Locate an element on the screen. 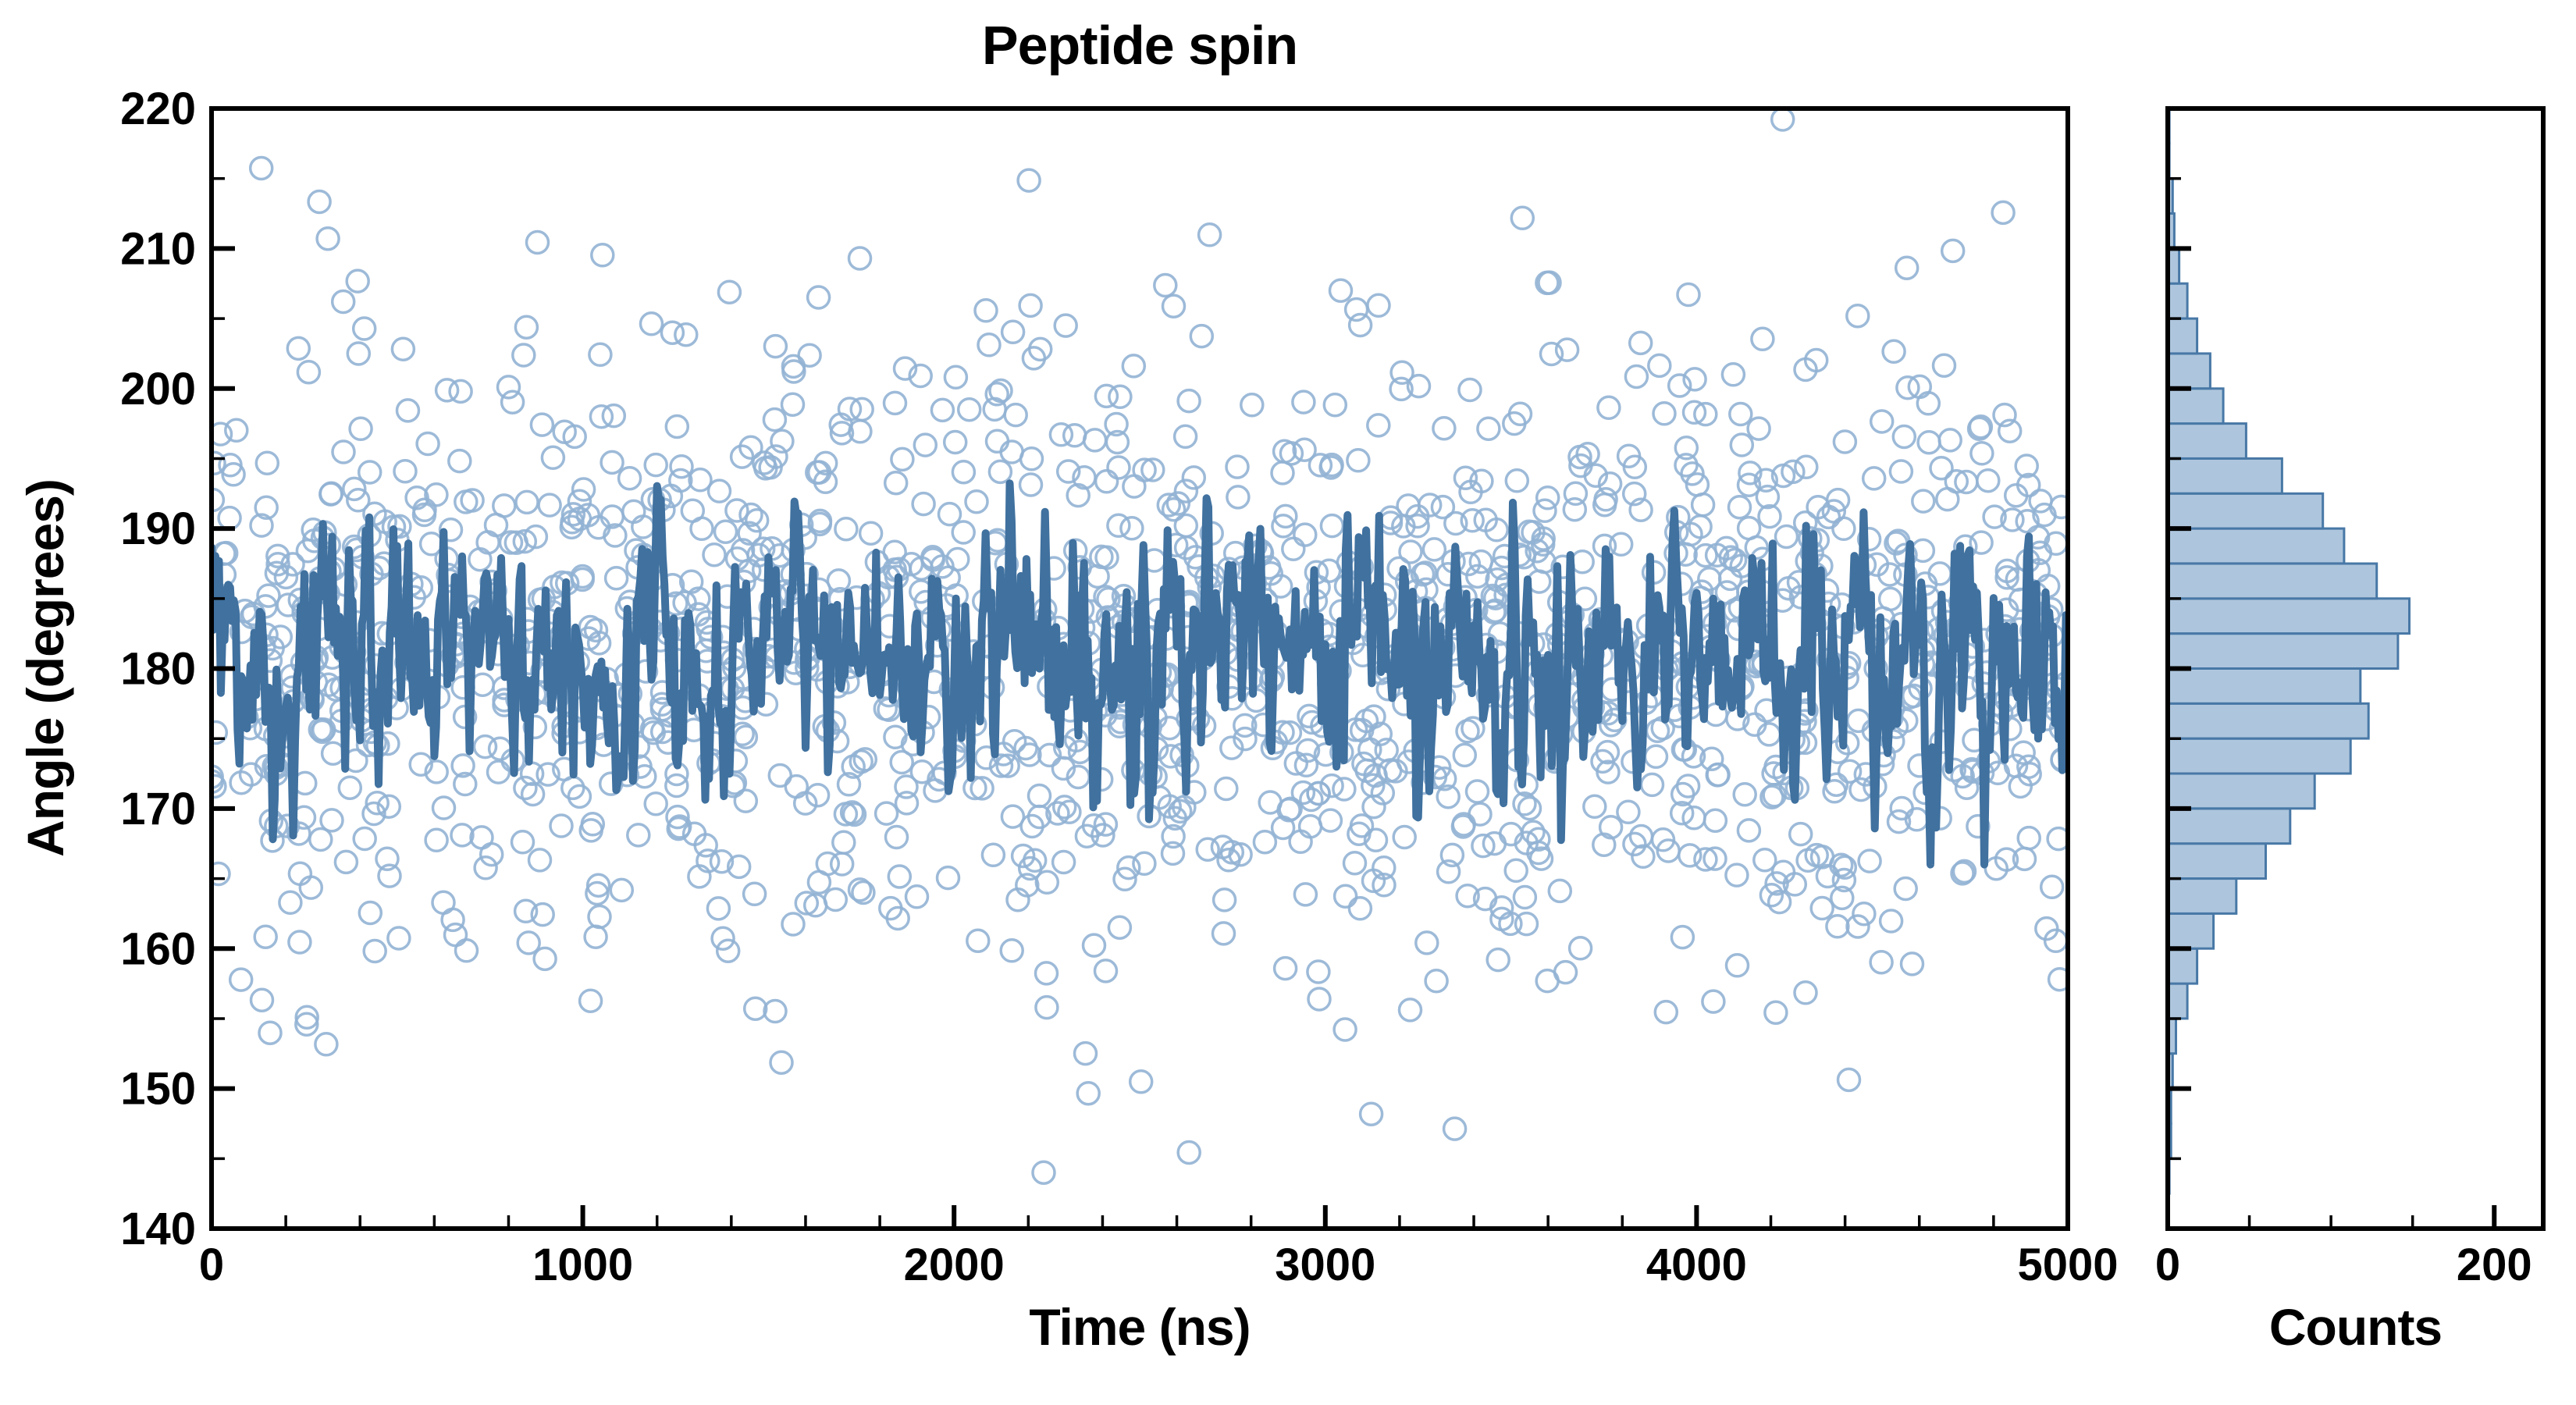  x-axis-label-counts: Counts is located at coordinates (2355, 1327).